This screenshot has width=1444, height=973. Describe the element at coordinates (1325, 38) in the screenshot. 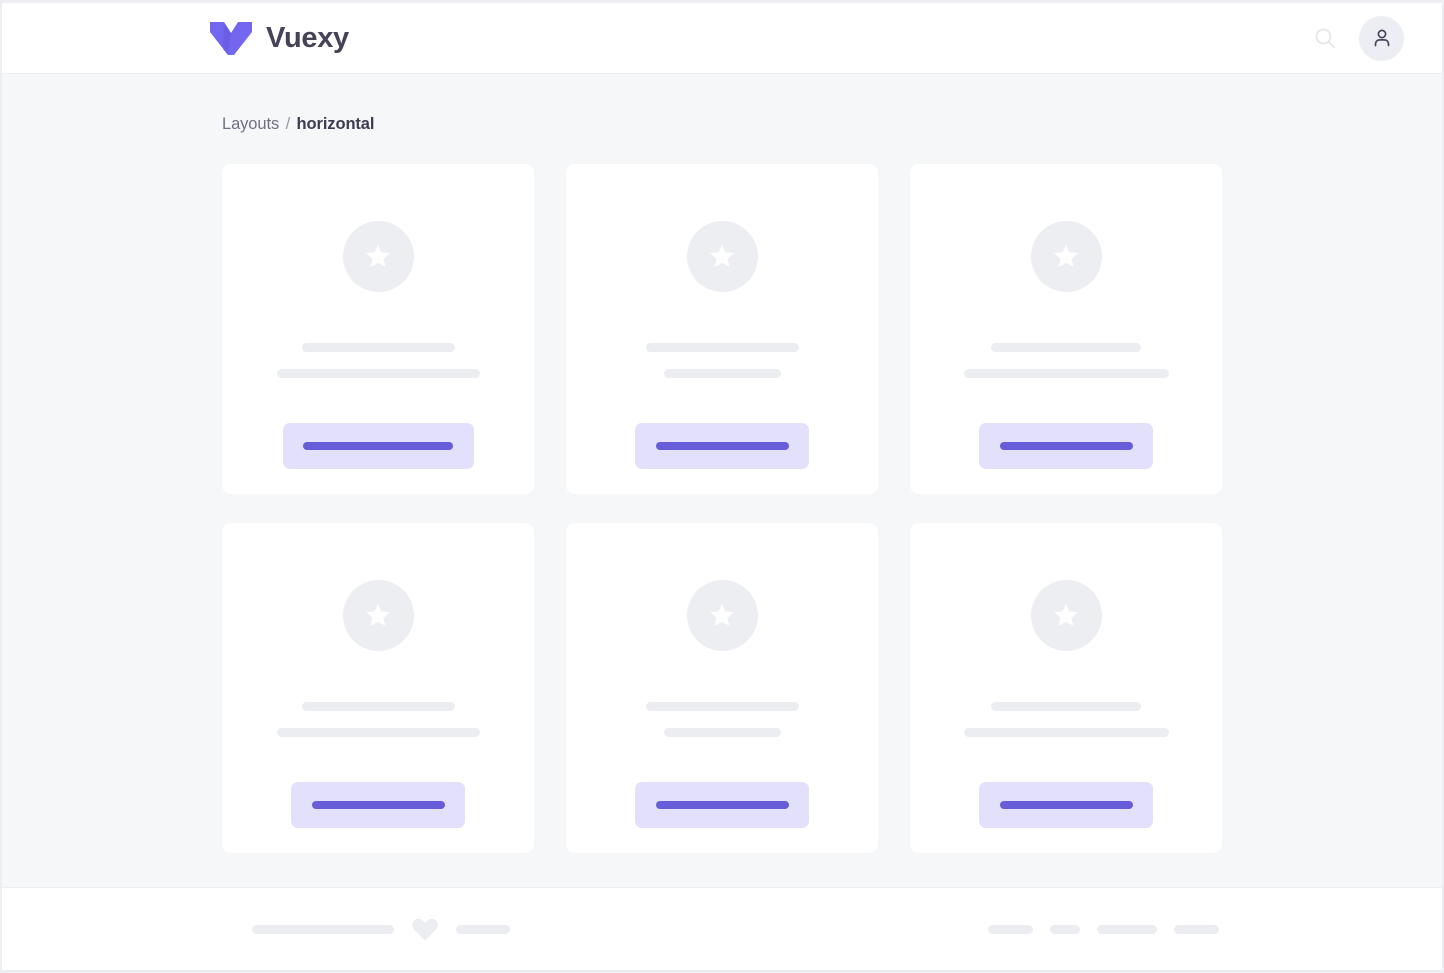

I see `search-icon` at that location.